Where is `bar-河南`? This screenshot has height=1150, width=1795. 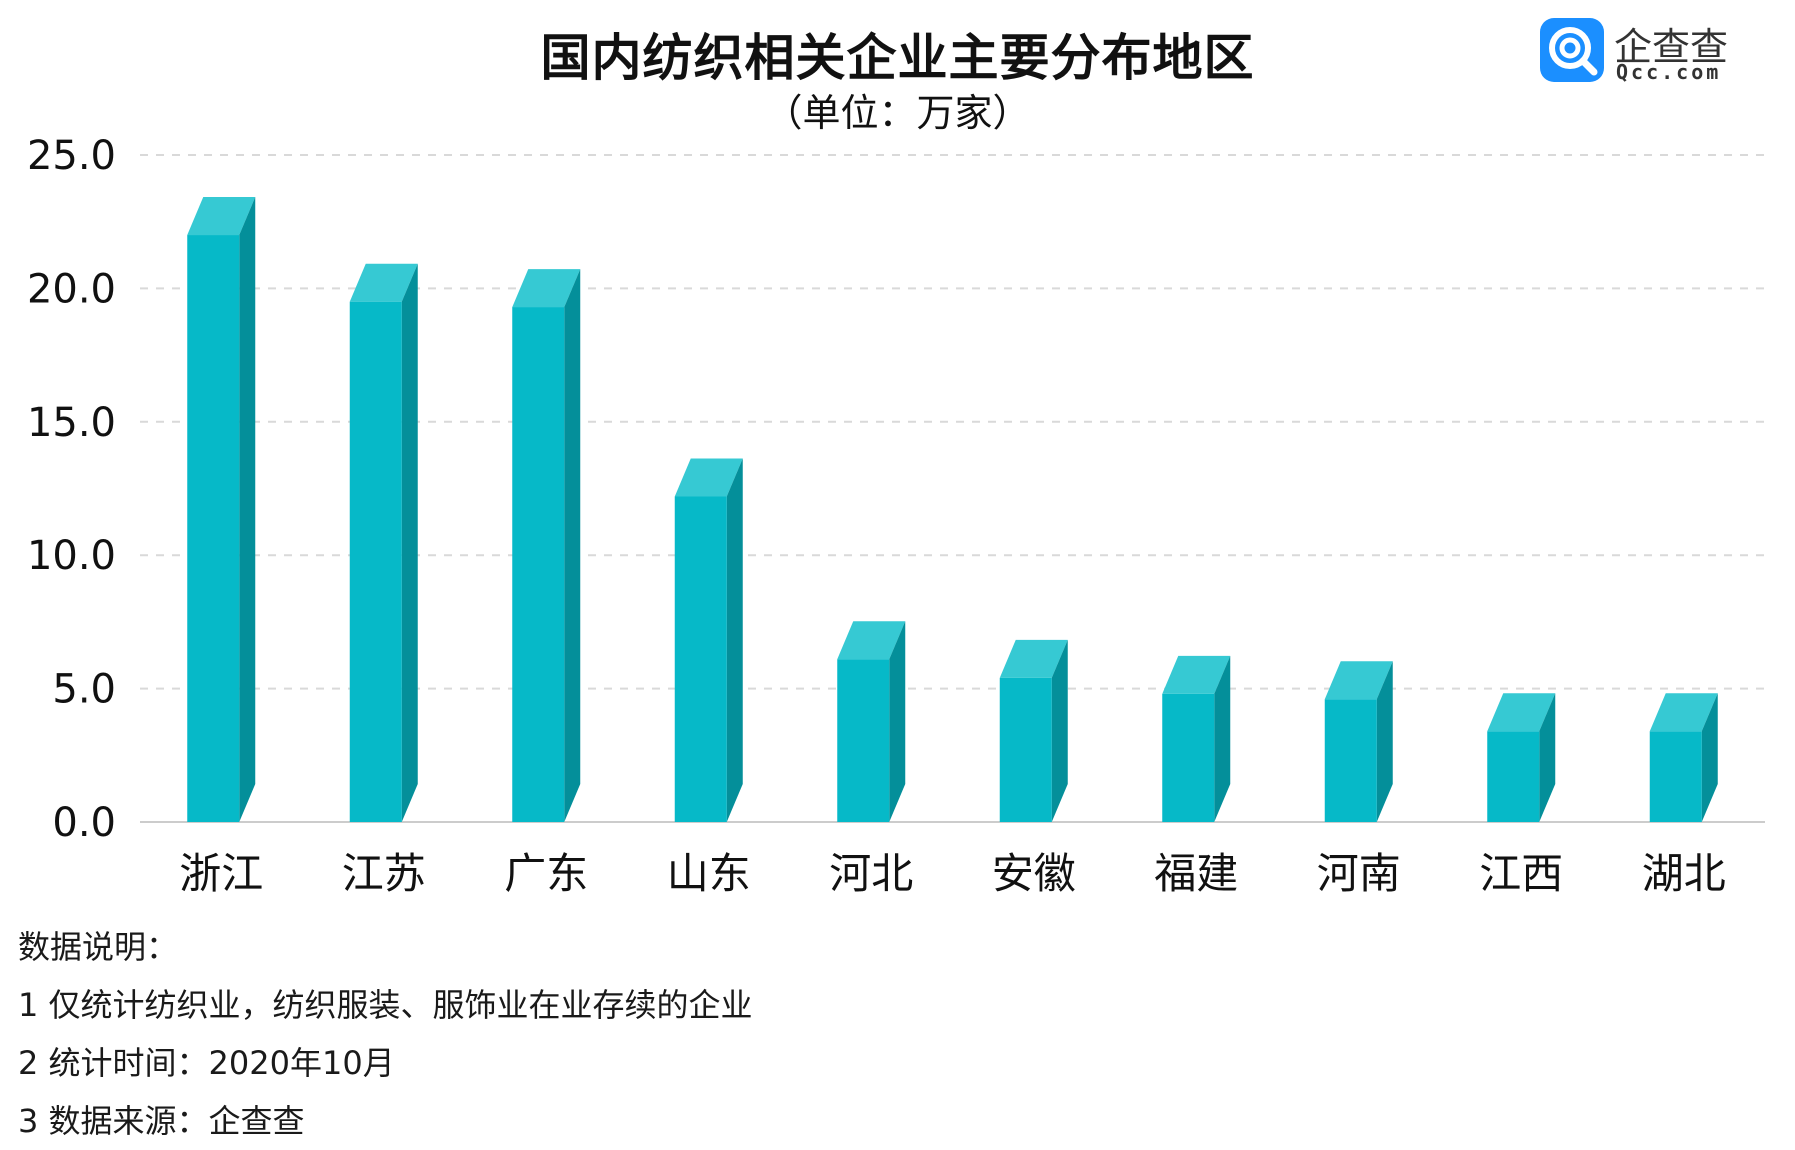 bar-河南 is located at coordinates (1358, 741).